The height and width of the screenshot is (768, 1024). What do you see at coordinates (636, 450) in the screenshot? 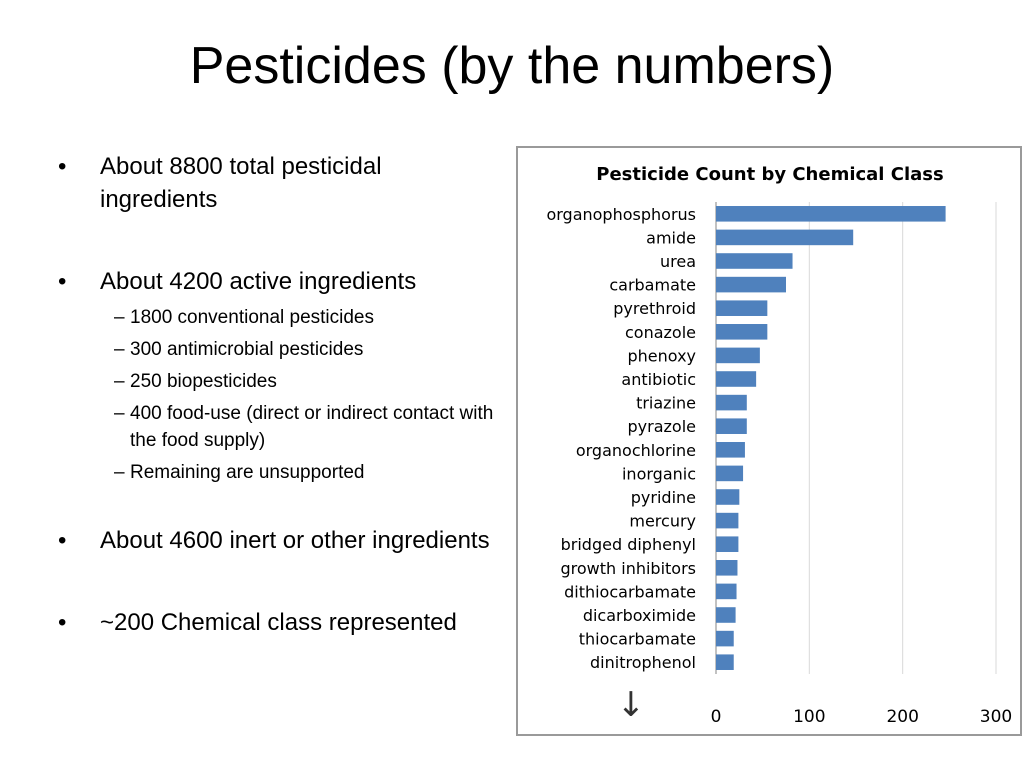
I see `category-label: organochlorine` at bounding box center [636, 450].